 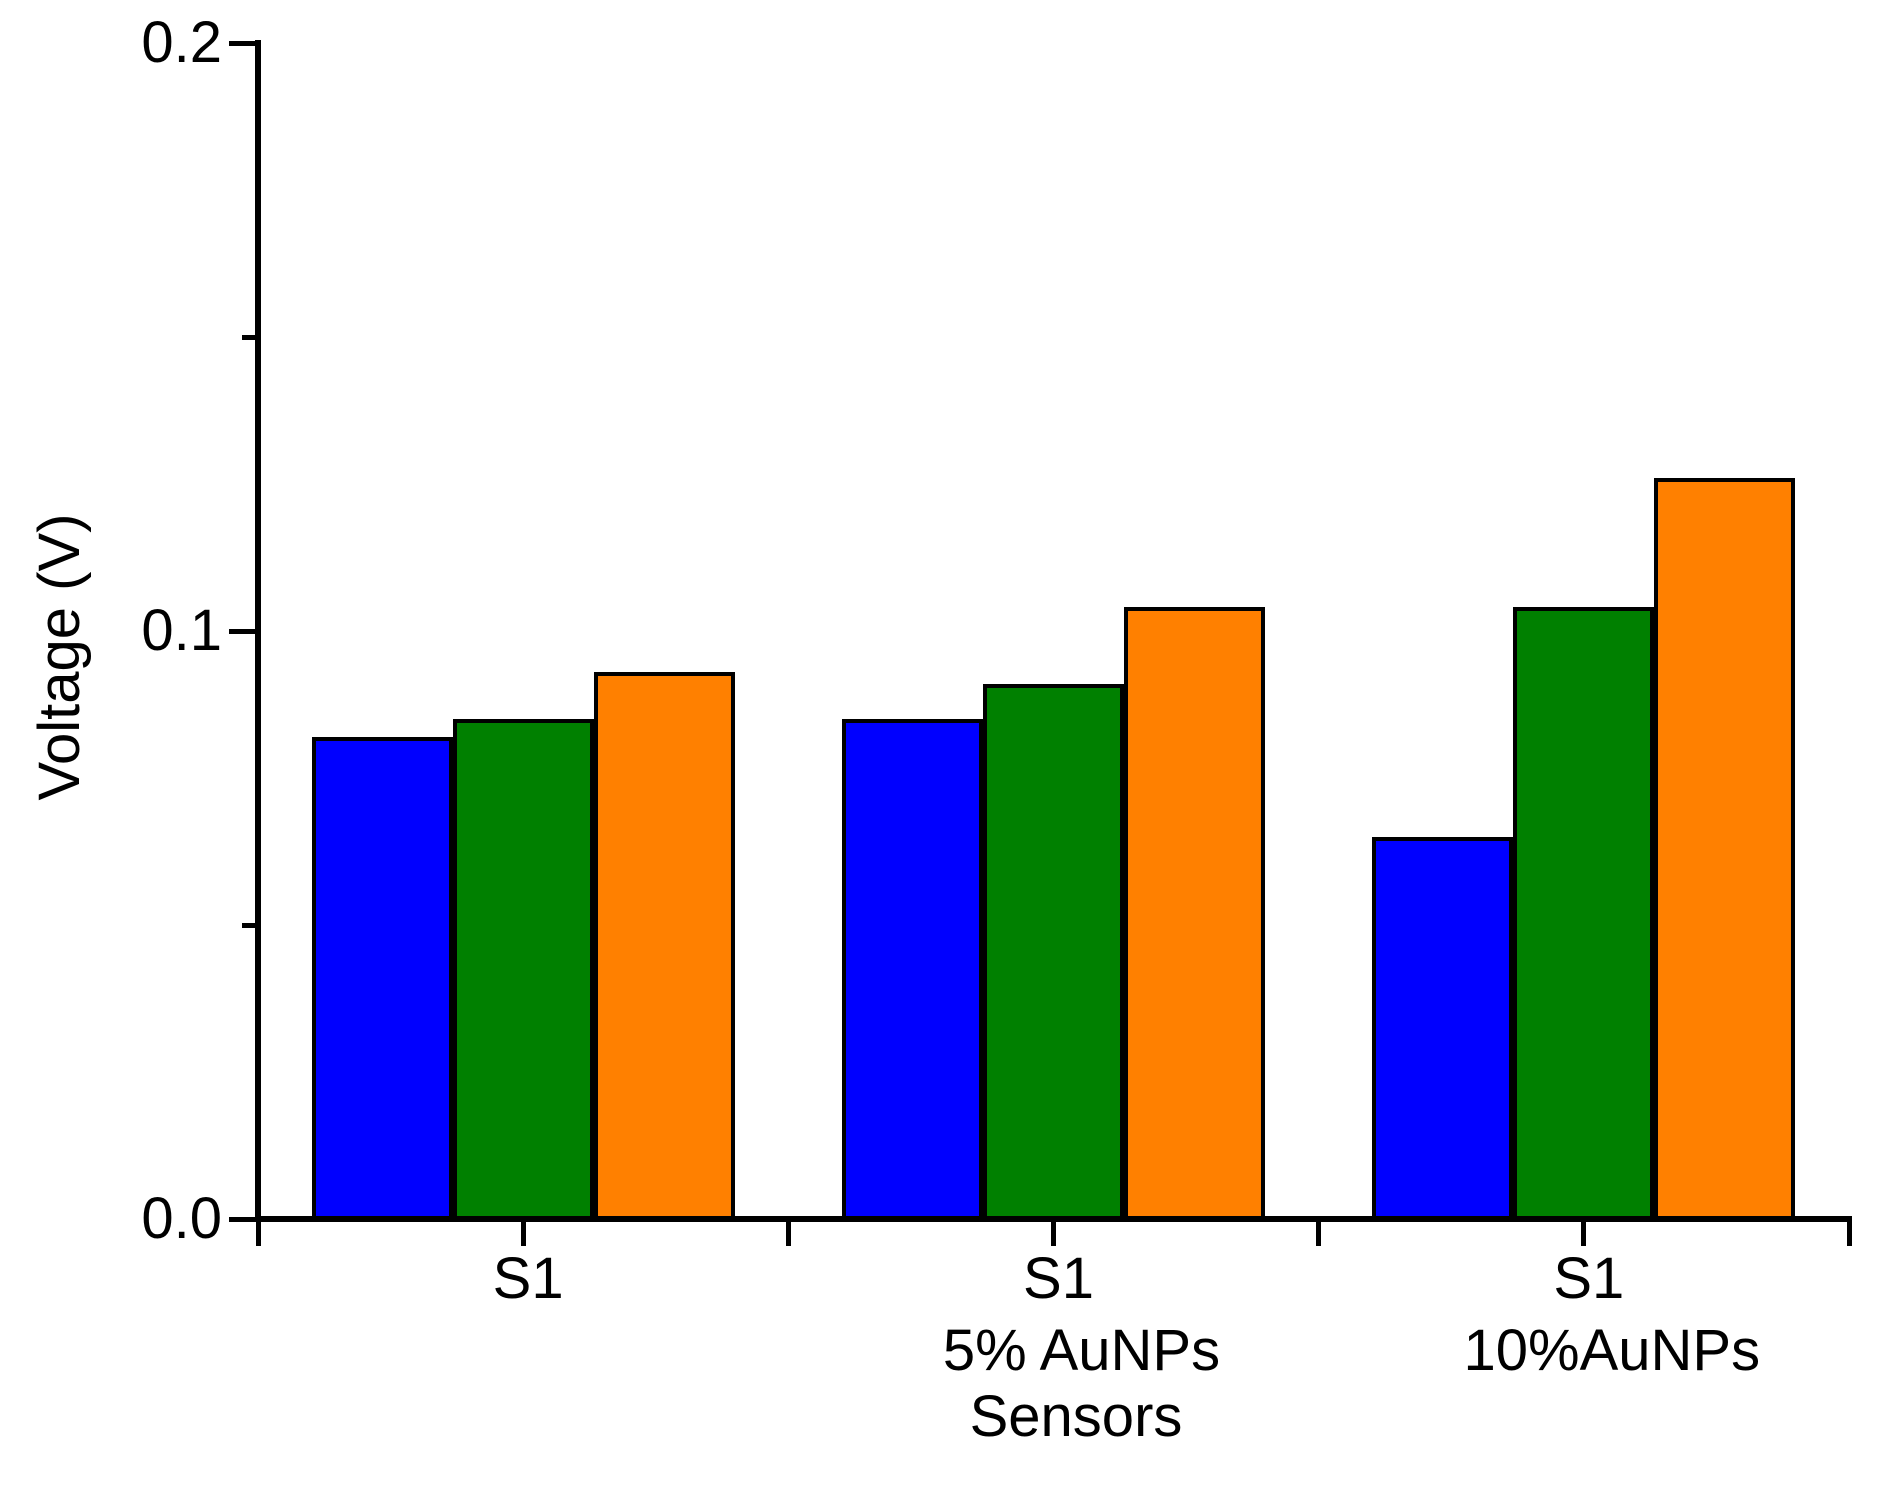 What do you see at coordinates (258, 631) in the screenshot?
I see `y-axis-line` at bounding box center [258, 631].